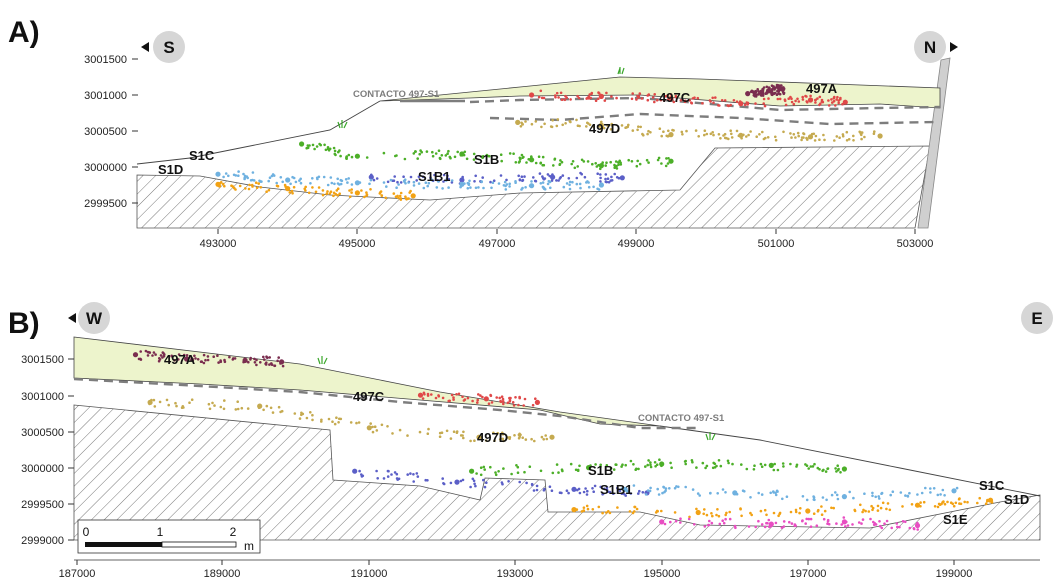 This screenshot has width=1055, height=579. What do you see at coordinates (202, 155) in the screenshot?
I see `unit-label: S1C` at bounding box center [202, 155].